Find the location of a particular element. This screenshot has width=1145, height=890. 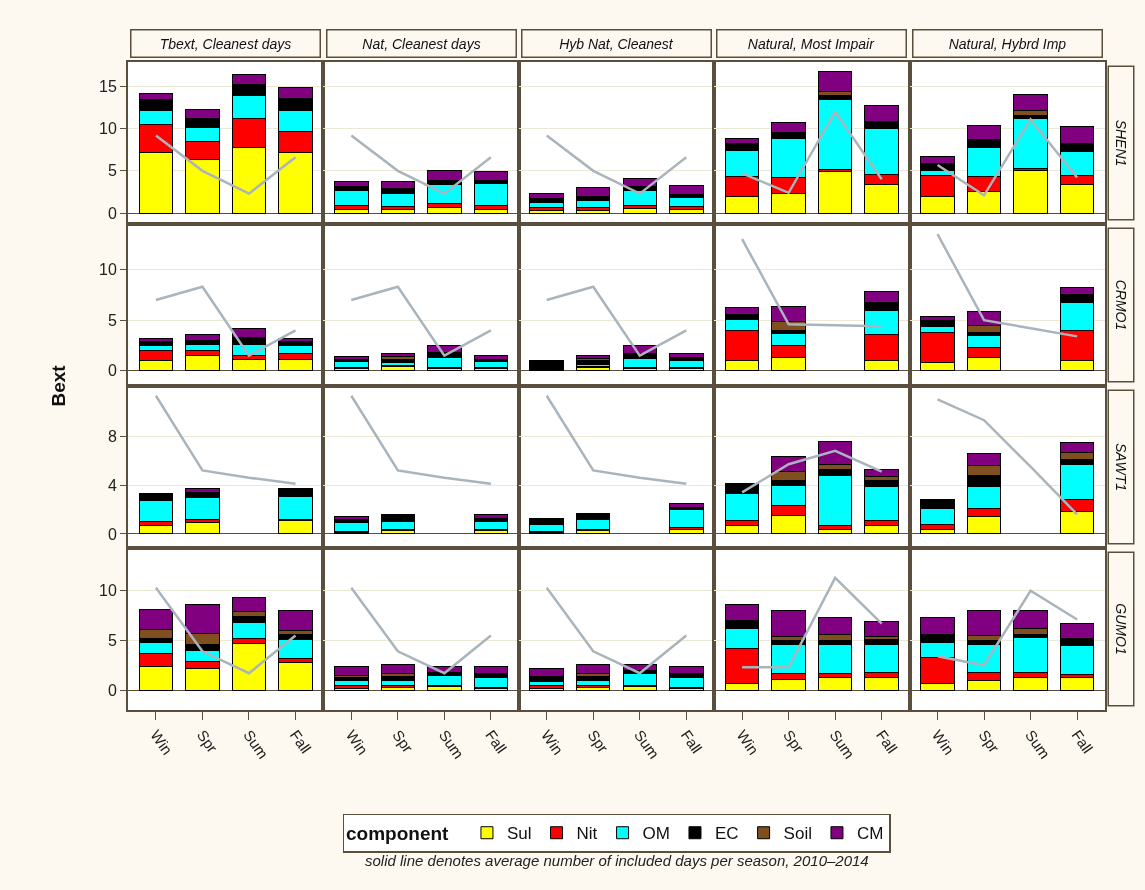

text: solid line denotes average number of included days per season, 2010–2014 is located at coordinates (617, 860).